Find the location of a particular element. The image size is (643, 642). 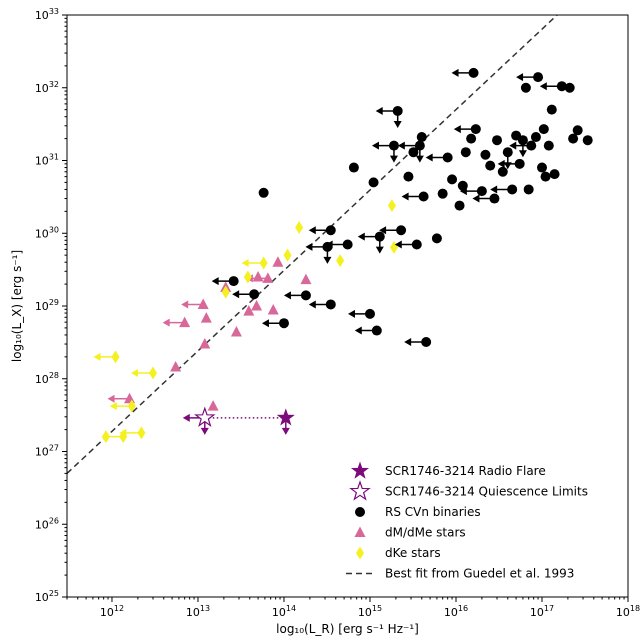

y-tick-label: 1027 is located at coordinates (47, 451).